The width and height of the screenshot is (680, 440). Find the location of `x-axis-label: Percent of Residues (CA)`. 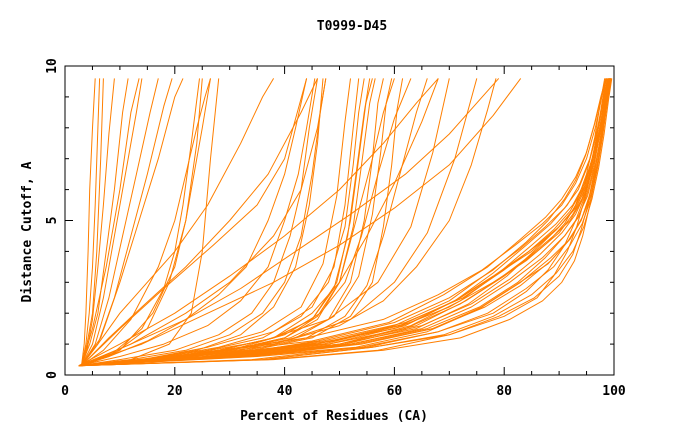

x-axis-label: Percent of Residues (CA) is located at coordinates (334, 416).